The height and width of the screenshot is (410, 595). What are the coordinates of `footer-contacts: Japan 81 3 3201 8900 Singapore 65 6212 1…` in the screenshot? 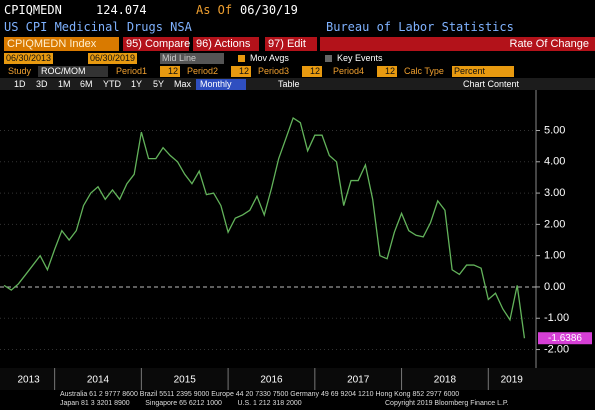 It's located at (181, 403).